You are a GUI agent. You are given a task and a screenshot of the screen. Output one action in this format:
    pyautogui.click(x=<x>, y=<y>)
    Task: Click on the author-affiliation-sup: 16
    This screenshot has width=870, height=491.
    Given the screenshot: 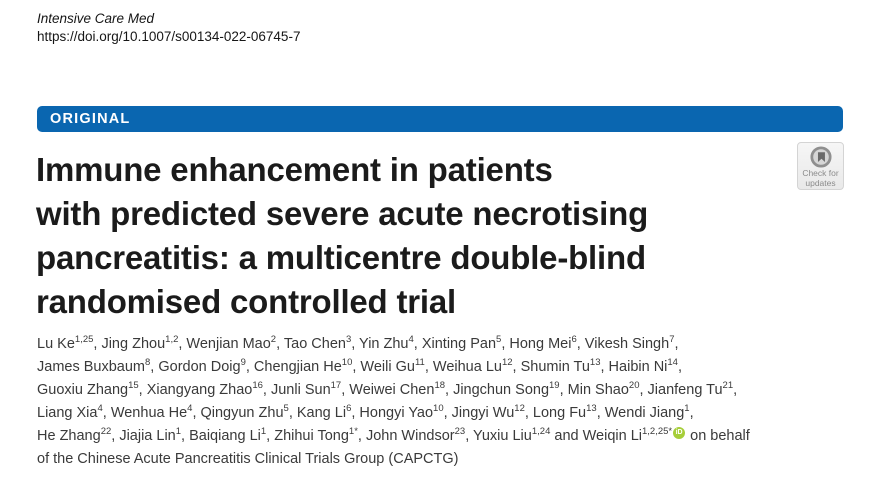 What is the action you would take?
    pyautogui.click(x=257, y=386)
    